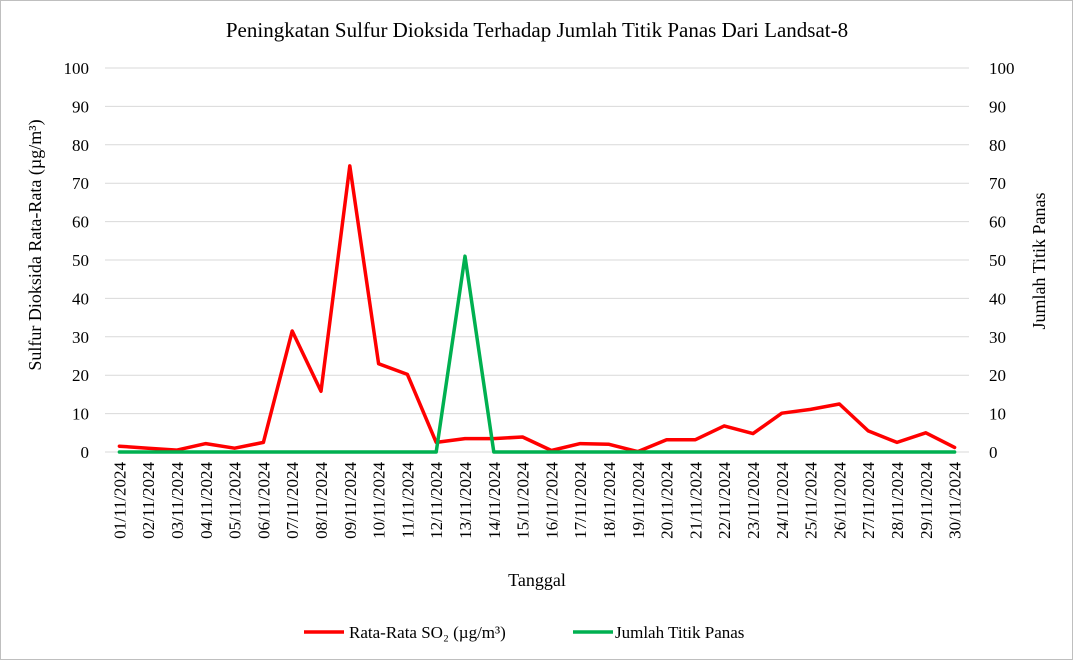 Image resolution: width=1073 pixels, height=661 pixels. What do you see at coordinates (80, 337) in the screenshot?
I see `y-tick-label: 30` at bounding box center [80, 337].